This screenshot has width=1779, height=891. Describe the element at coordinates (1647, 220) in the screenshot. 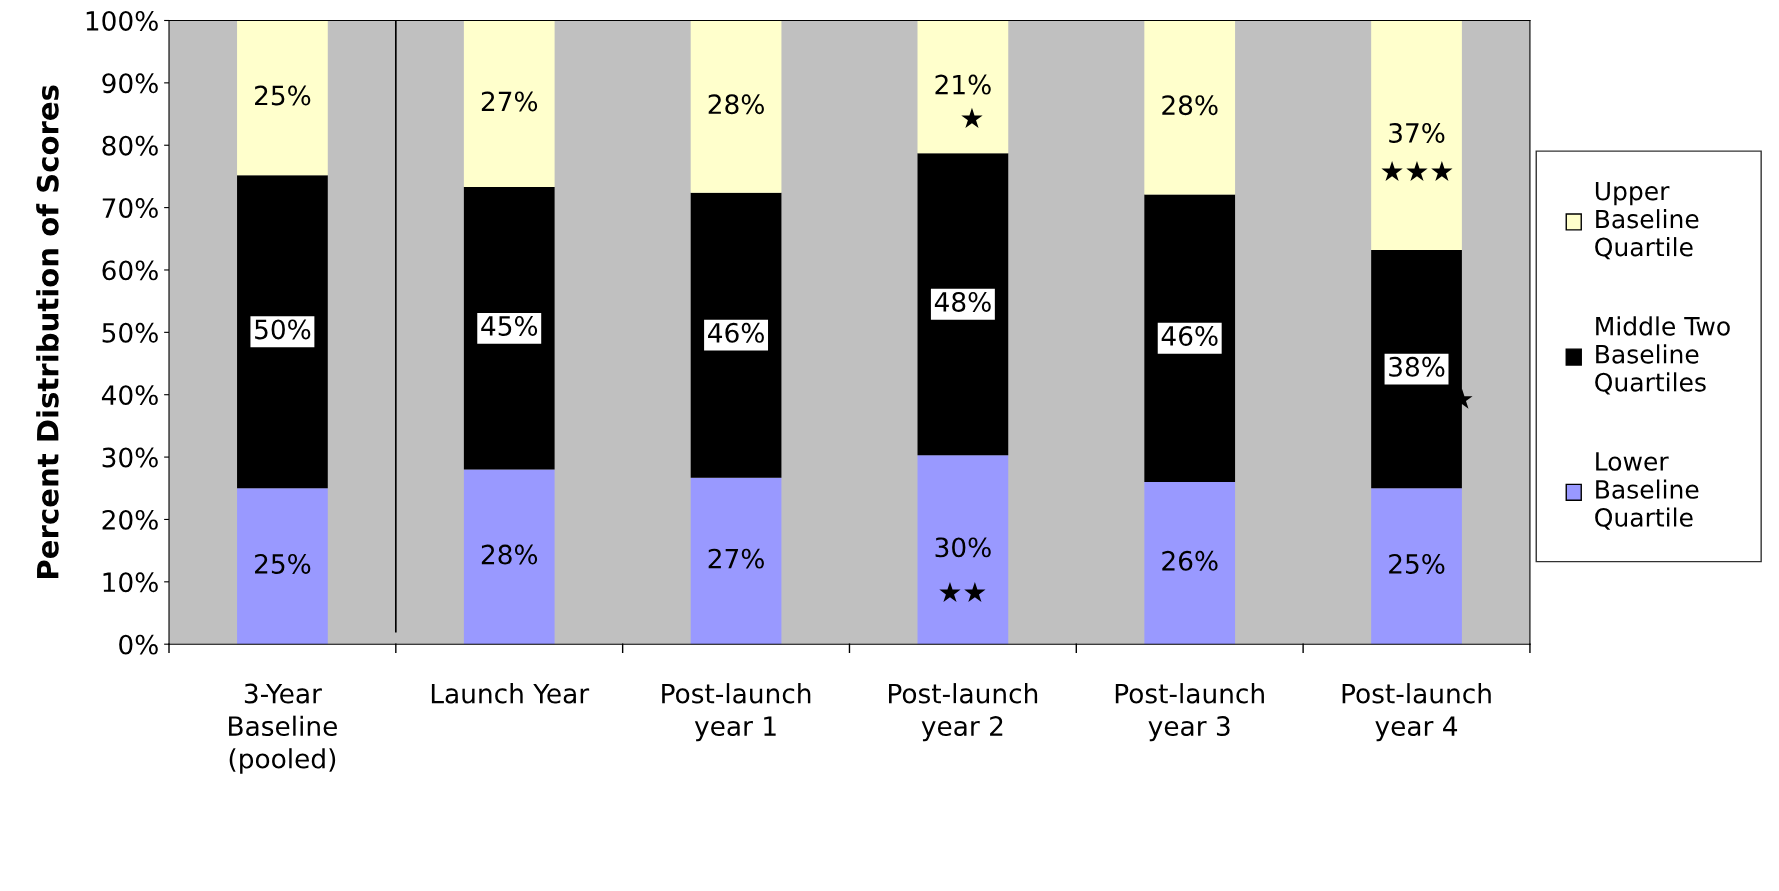

I see `legend-label: Upper Baseline Quartile` at that location.